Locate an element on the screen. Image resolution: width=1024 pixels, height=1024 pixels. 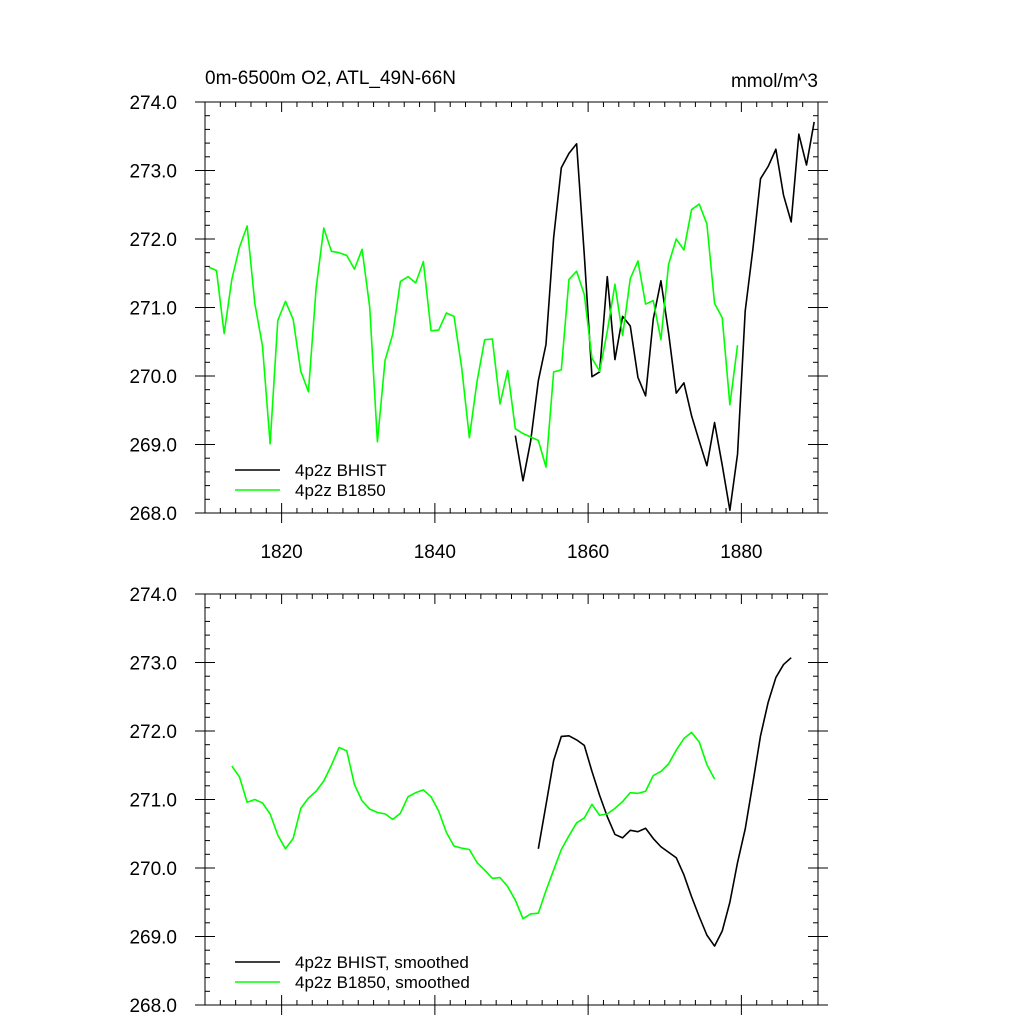
bottom-y-tick-label: 274.0 is located at coordinates (153, 595).